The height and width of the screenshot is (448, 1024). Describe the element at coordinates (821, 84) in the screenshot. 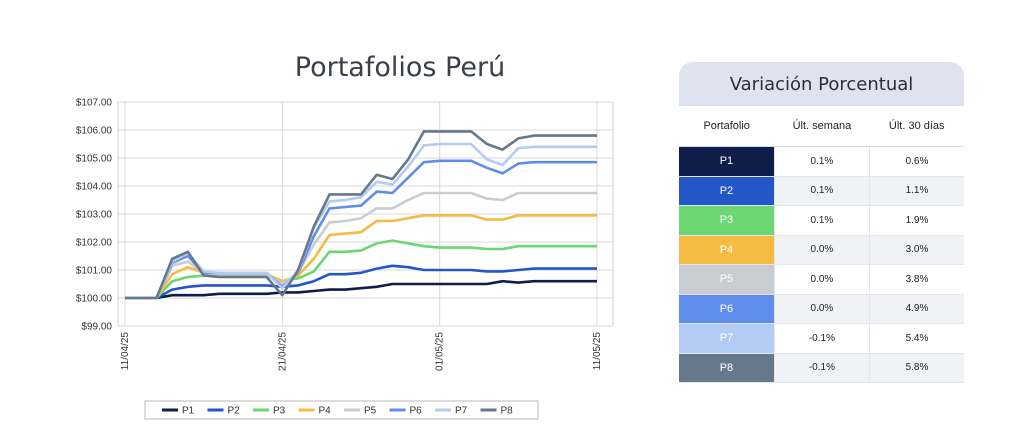

I see `table-title: Variación Porcentual` at that location.